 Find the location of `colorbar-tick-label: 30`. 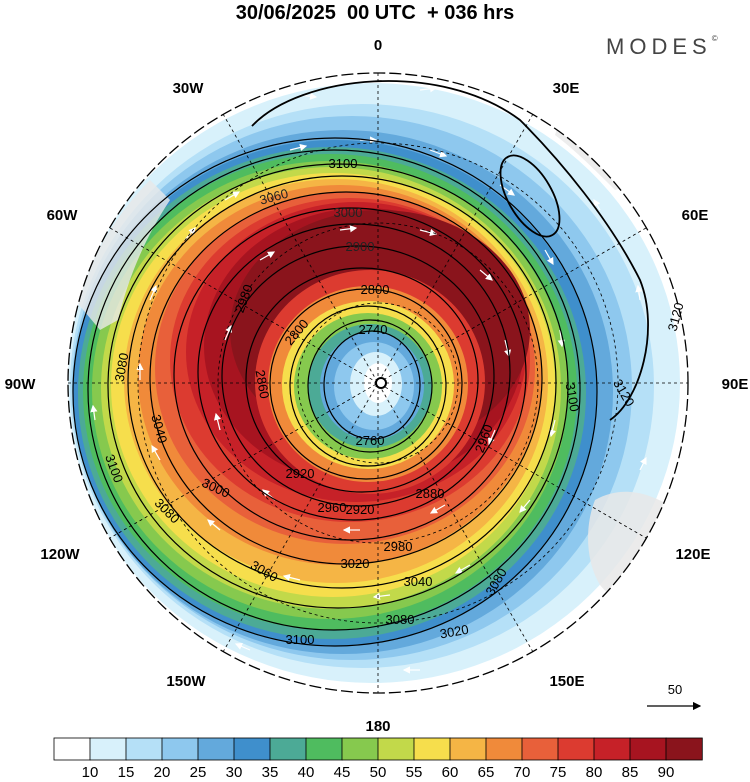

colorbar-tick-label: 30 is located at coordinates (234, 772).